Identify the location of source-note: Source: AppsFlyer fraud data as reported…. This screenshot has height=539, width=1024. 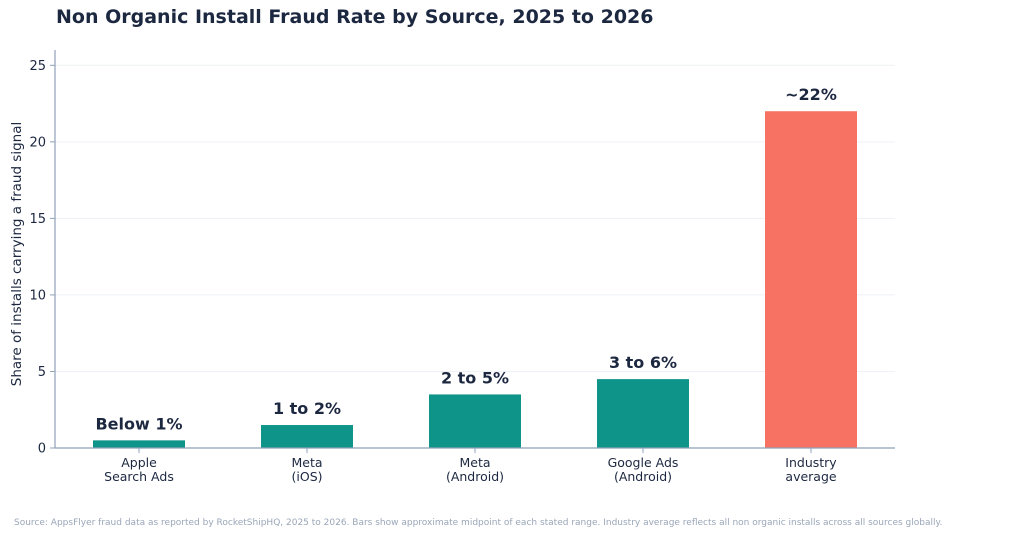
(478, 523).